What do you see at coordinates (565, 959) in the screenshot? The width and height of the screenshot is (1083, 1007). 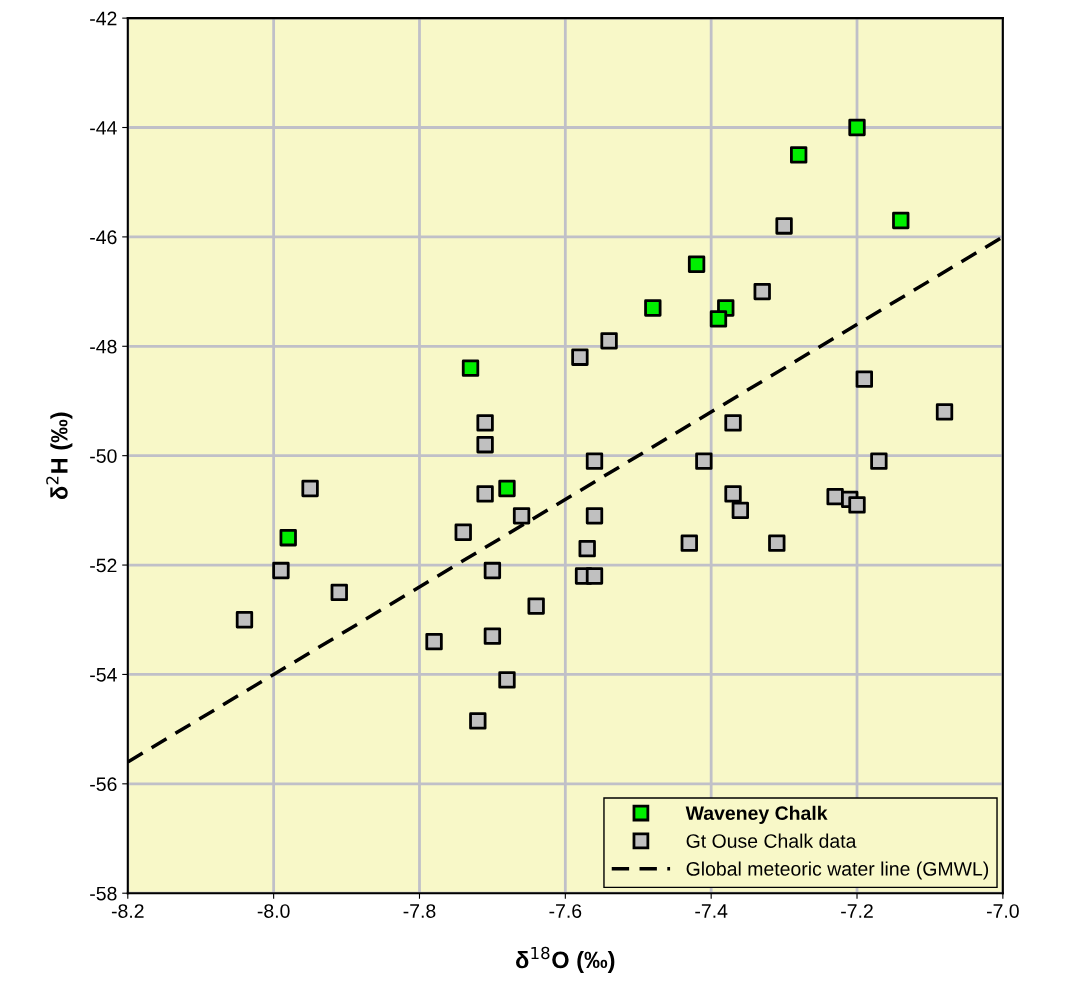 I see `x-axis-title: δ$^{18}$O (‰)` at bounding box center [565, 959].